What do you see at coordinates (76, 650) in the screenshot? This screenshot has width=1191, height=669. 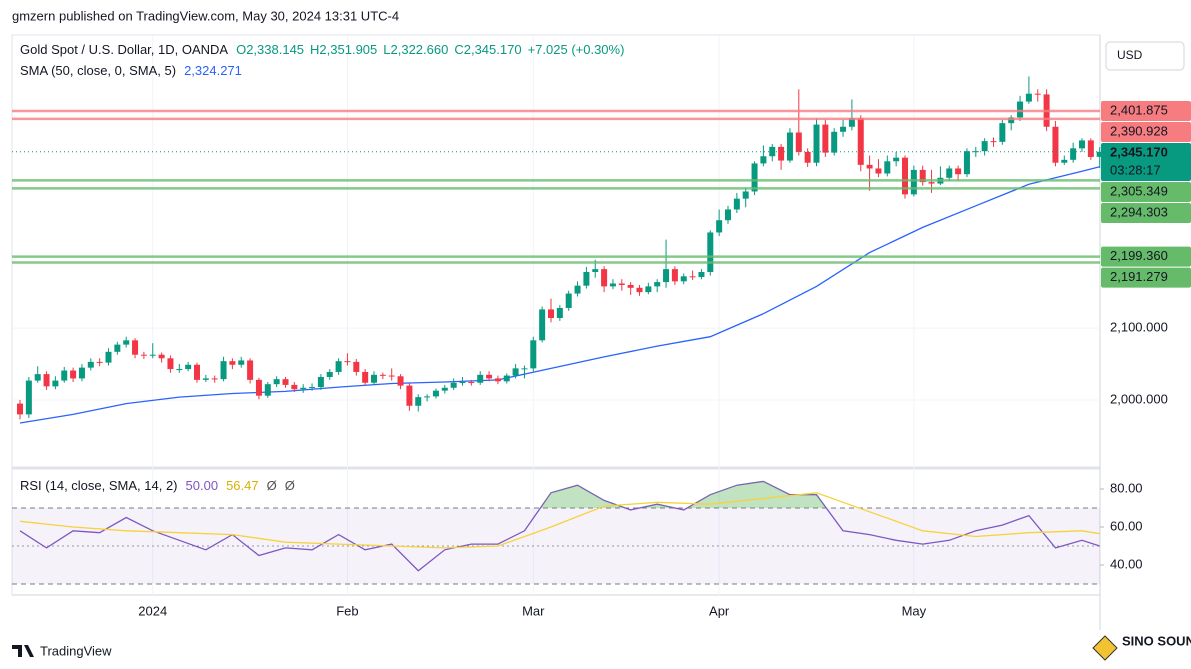 I see `brand: TradingView` at bounding box center [76, 650].